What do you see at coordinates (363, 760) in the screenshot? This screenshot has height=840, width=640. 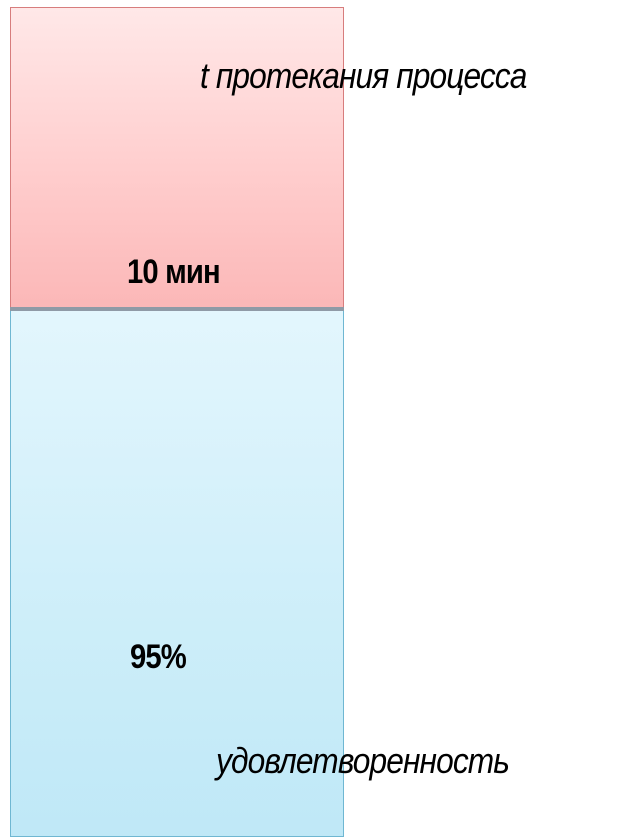 I see `satisfaction-caption: удовлетворенность` at bounding box center [363, 760].